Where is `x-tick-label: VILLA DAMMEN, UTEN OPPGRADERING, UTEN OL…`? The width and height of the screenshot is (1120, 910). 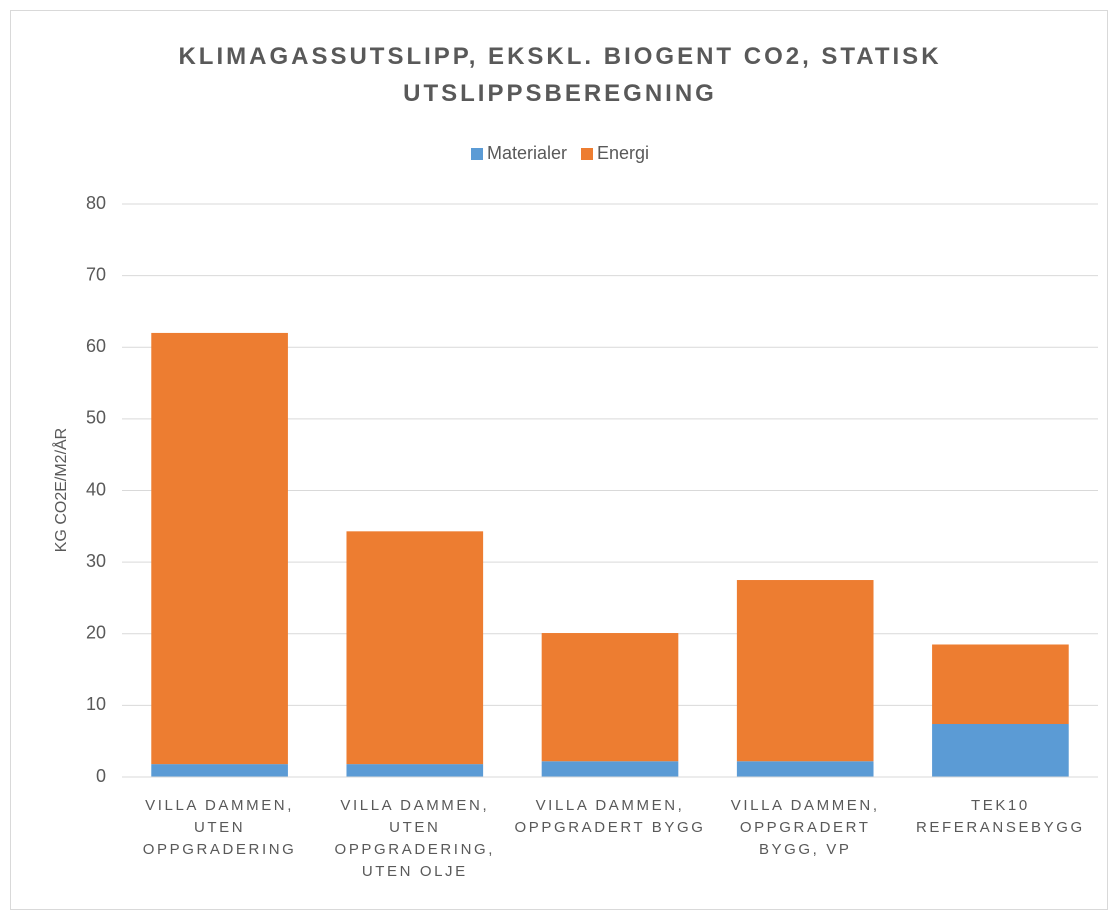
x-tick-label: VILLA DAMMEN, UTEN OPPGRADERING, UTEN OL… is located at coordinates (415, 838).